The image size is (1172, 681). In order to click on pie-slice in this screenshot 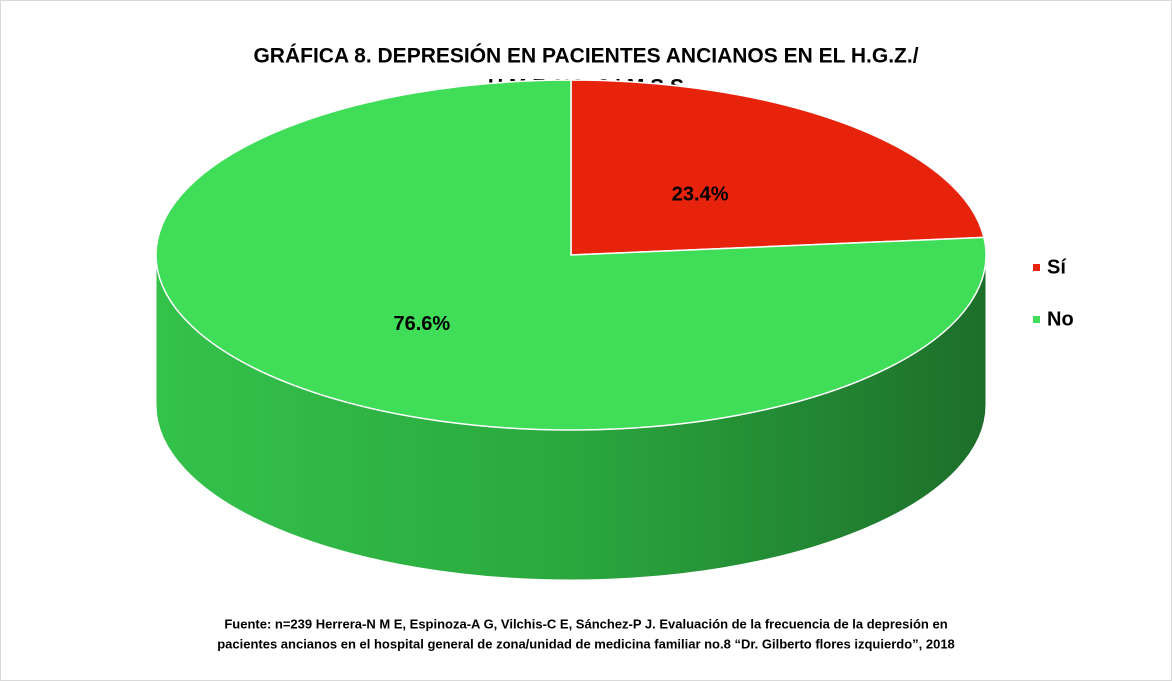, I will do `click(777, 167)`.